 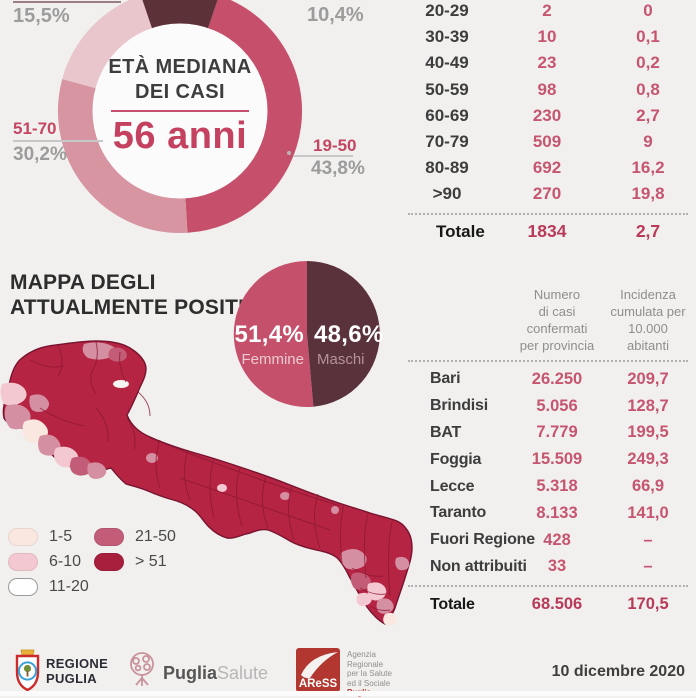 I want to click on male-pct: 48,6%, so click(x=349, y=334).